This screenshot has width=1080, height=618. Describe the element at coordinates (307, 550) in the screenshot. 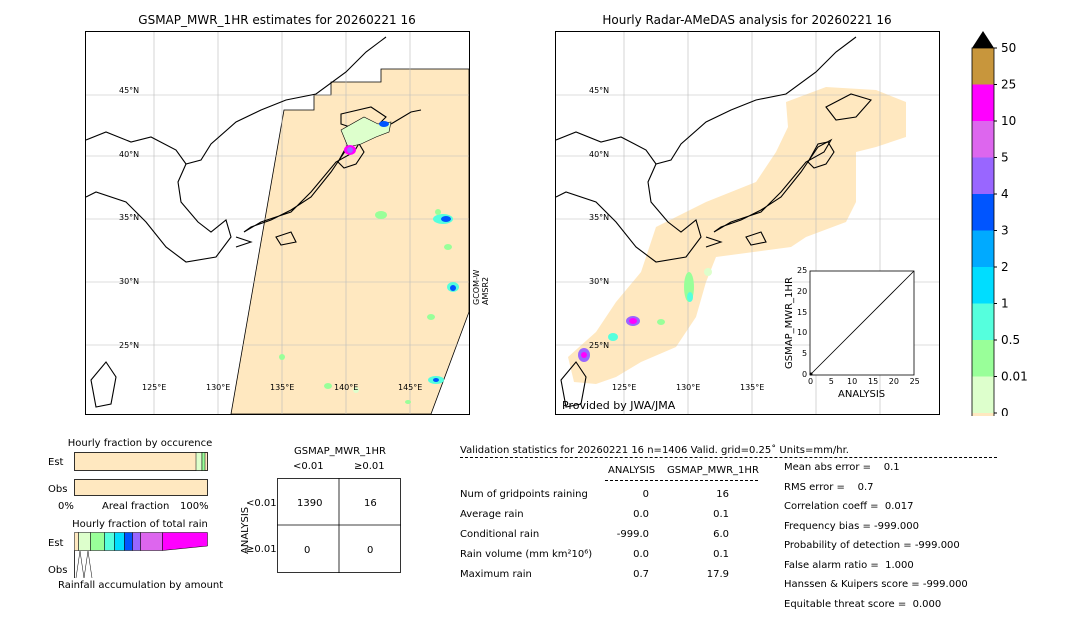

I see `cell-c: 0` at that location.